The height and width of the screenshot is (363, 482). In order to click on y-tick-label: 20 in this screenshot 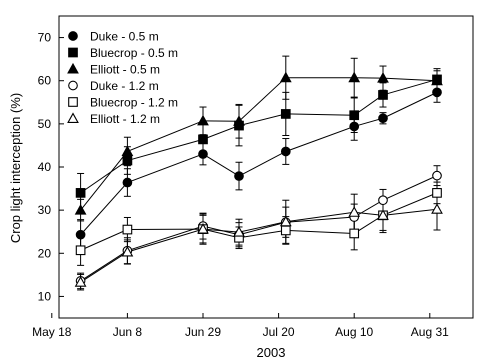, I will do `click(45, 253)`.